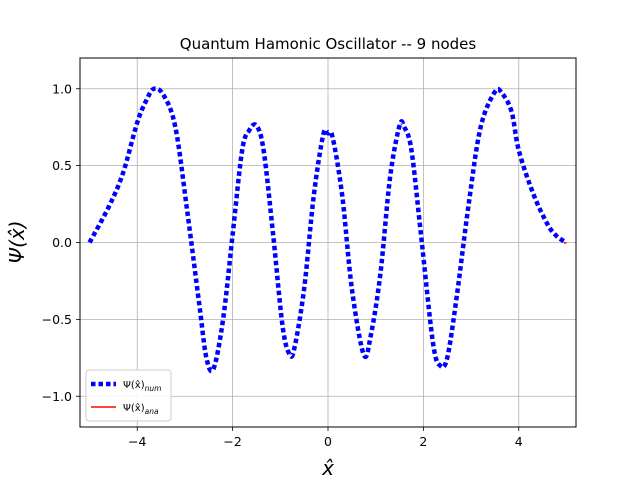 The image size is (640, 480). What do you see at coordinates (62, 165) in the screenshot?
I see `y-tick-label: 0.5` at bounding box center [62, 165].